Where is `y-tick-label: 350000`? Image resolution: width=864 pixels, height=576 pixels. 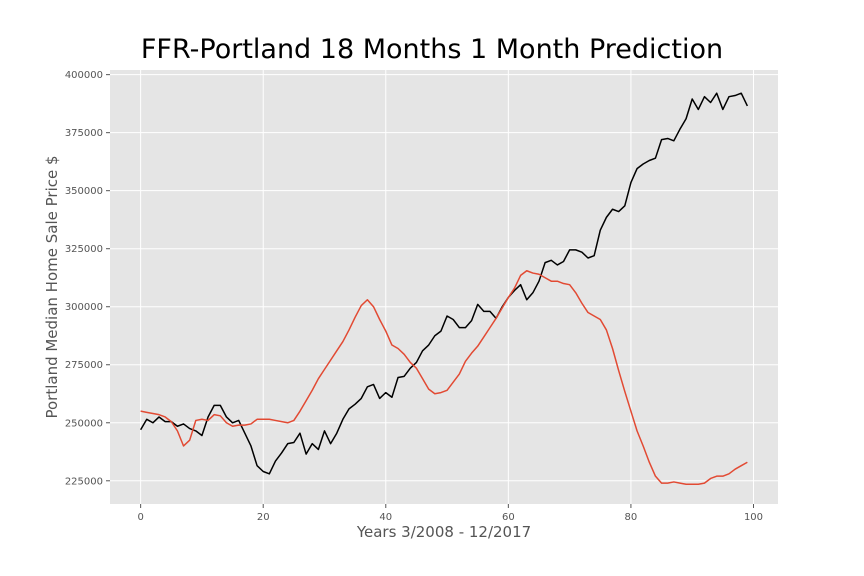
y-tick-label: 350000 is located at coordinates (84, 191).